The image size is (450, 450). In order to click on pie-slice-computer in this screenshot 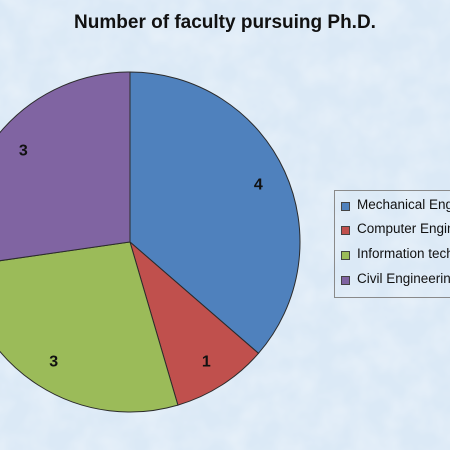, I will do `click(194, 323)`.